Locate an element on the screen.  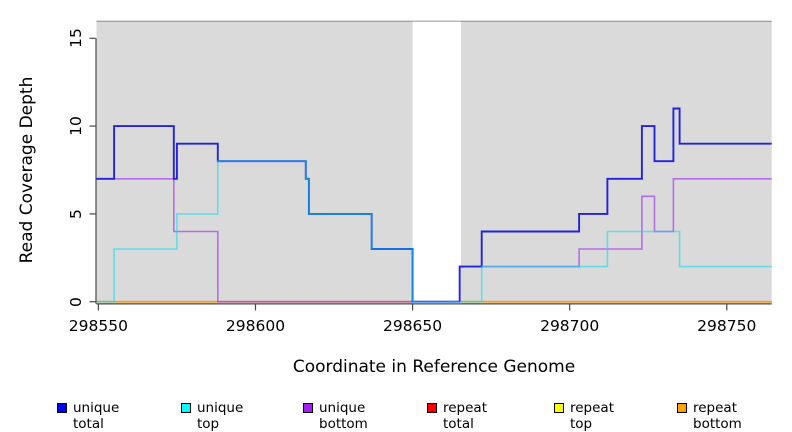
y-axis-title: Read Coverage Depth is located at coordinates (27, 170).